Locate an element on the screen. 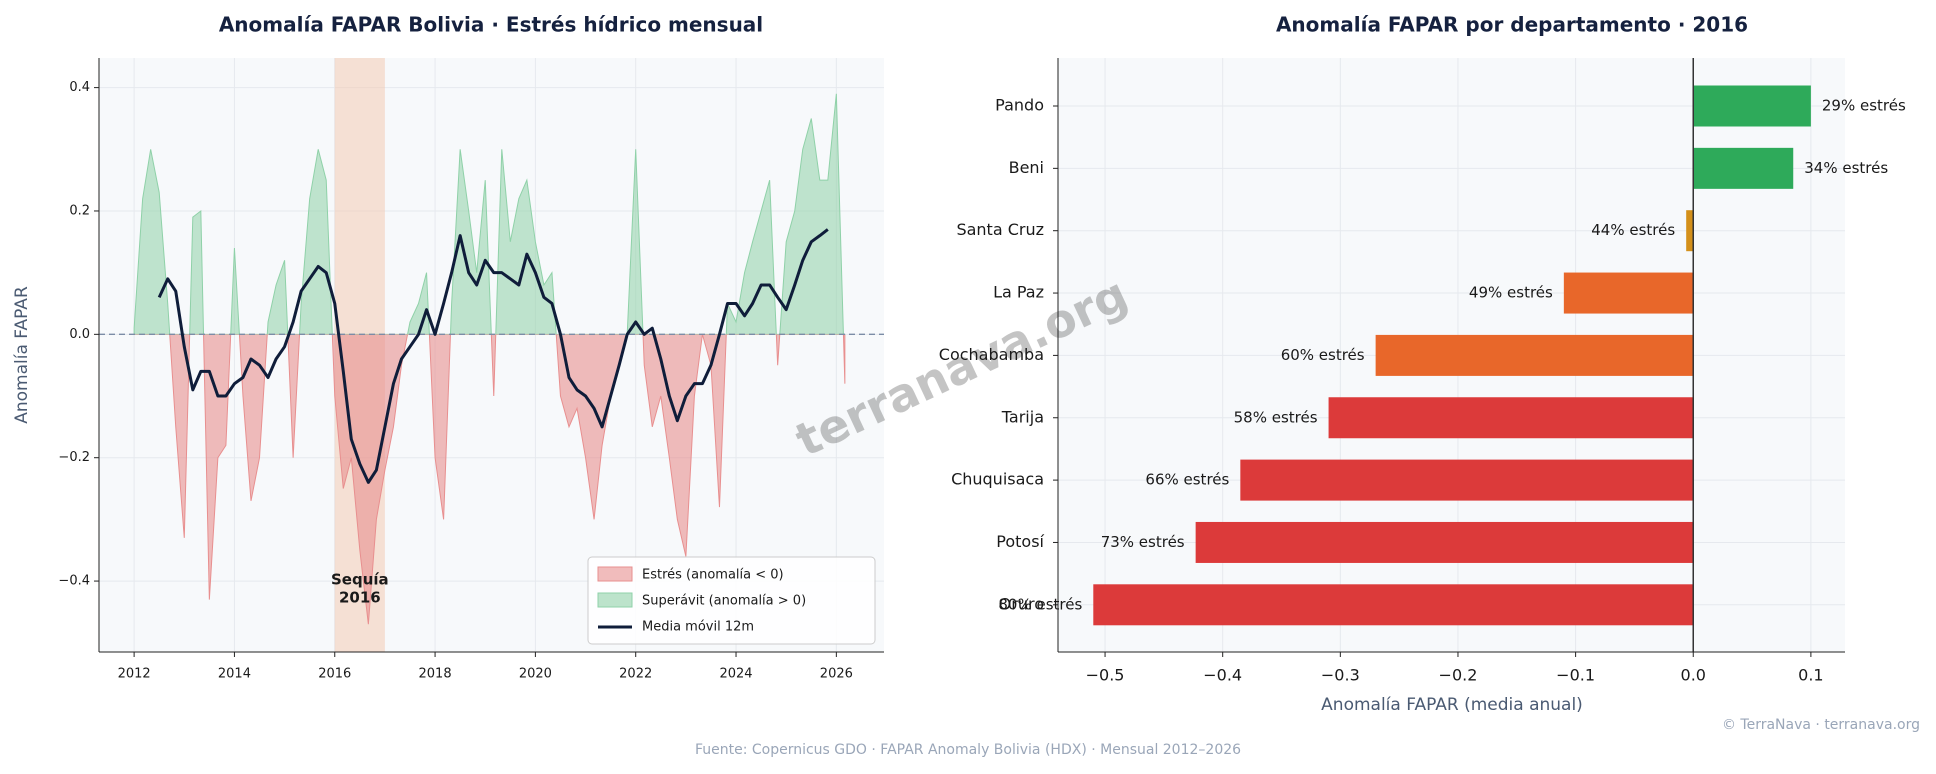  y-tick-label: La Paz is located at coordinates (1018, 292).